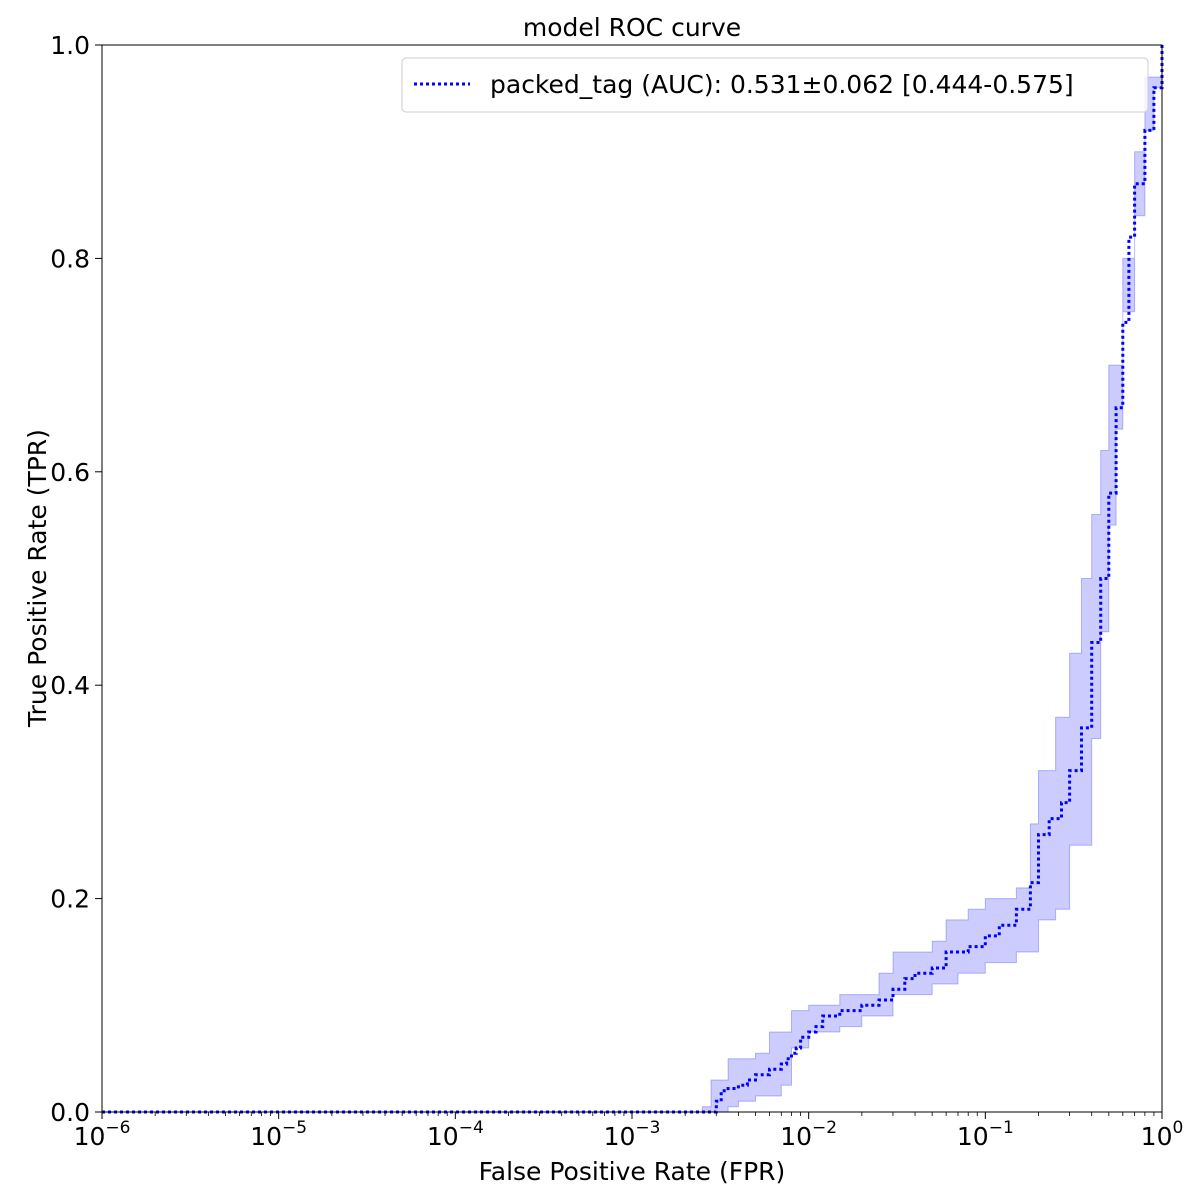 The image size is (1200, 1200). I want to click on x-tick-label: 10⁻⁶, so click(102, 1134).